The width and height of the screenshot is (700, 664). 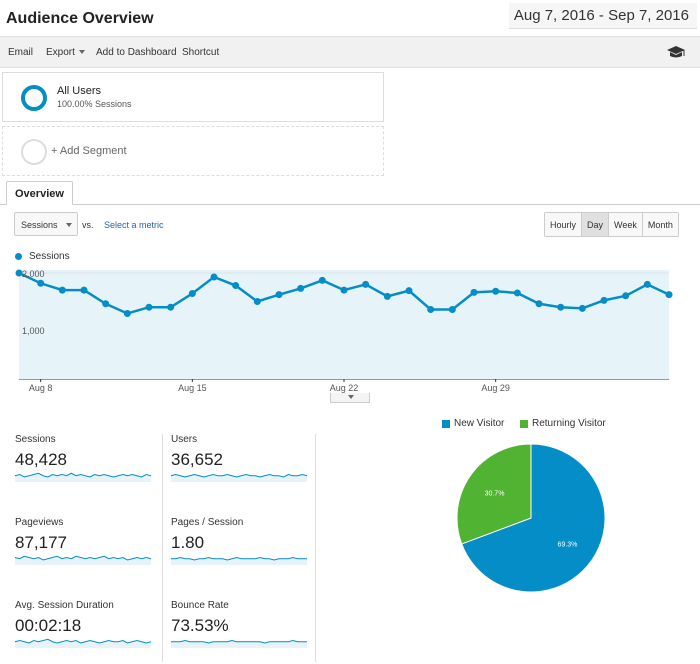 I want to click on email-button: Email, so click(x=21, y=52).